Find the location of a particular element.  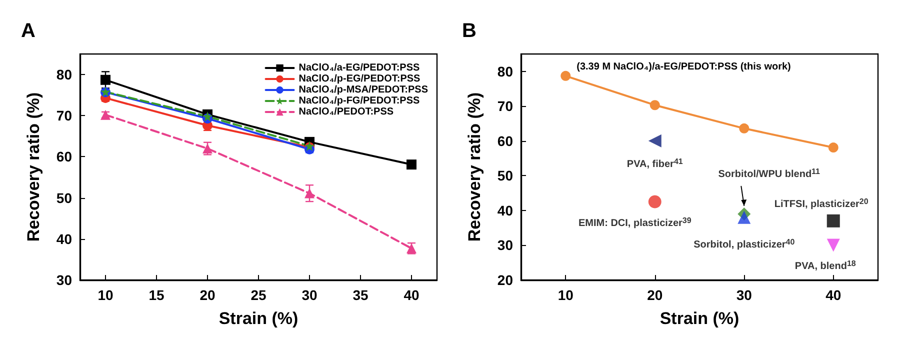

legend-label: NaClO₄/a-EG/PEDOT:PSS is located at coordinates (359, 68).